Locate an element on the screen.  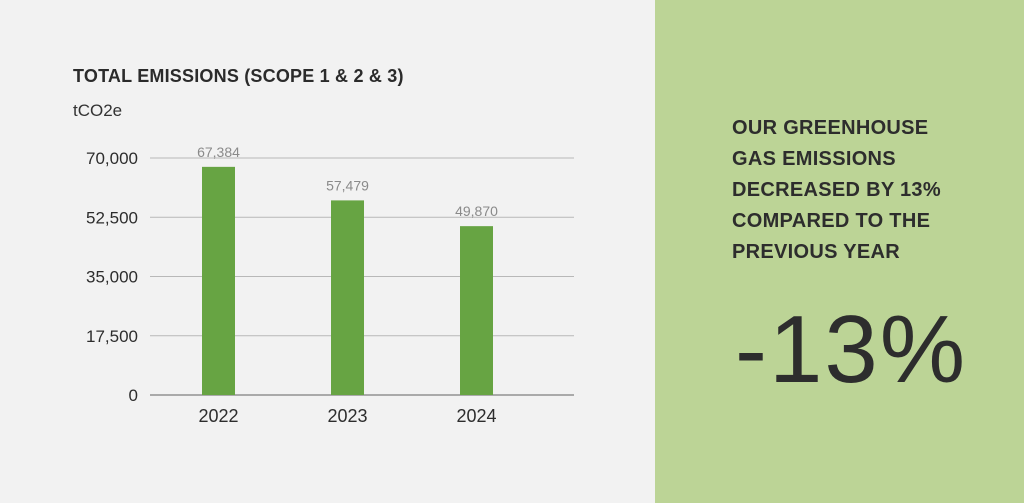
y-tick-label: 0 is located at coordinates (133, 395).